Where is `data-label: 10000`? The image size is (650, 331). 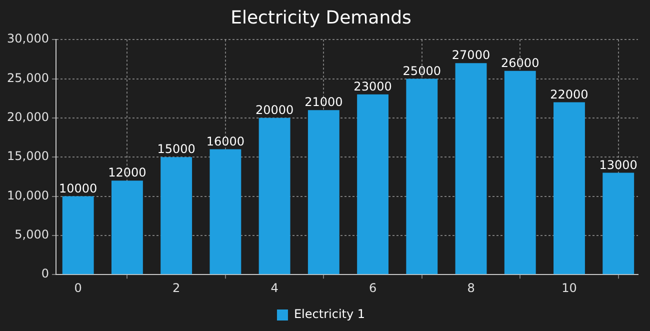 data-label: 10000 is located at coordinates (78, 188).